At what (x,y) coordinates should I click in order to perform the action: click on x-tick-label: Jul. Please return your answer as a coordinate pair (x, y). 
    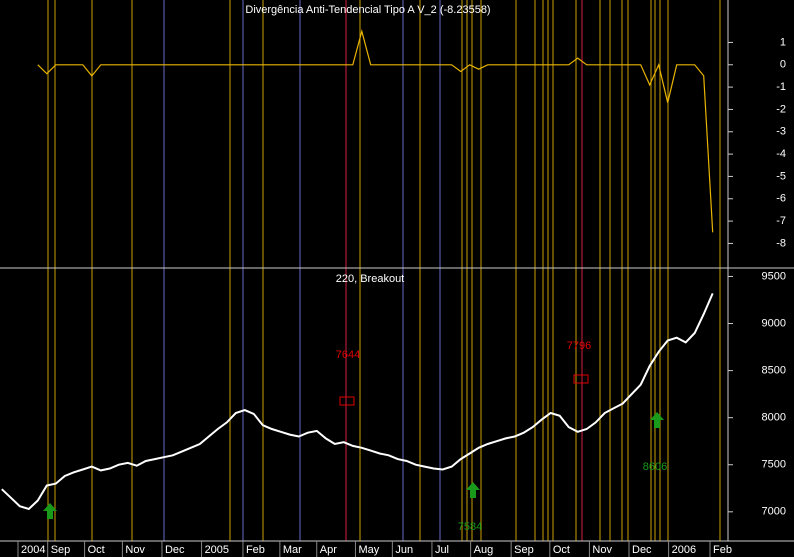
    Looking at the image, I should click on (442, 550).